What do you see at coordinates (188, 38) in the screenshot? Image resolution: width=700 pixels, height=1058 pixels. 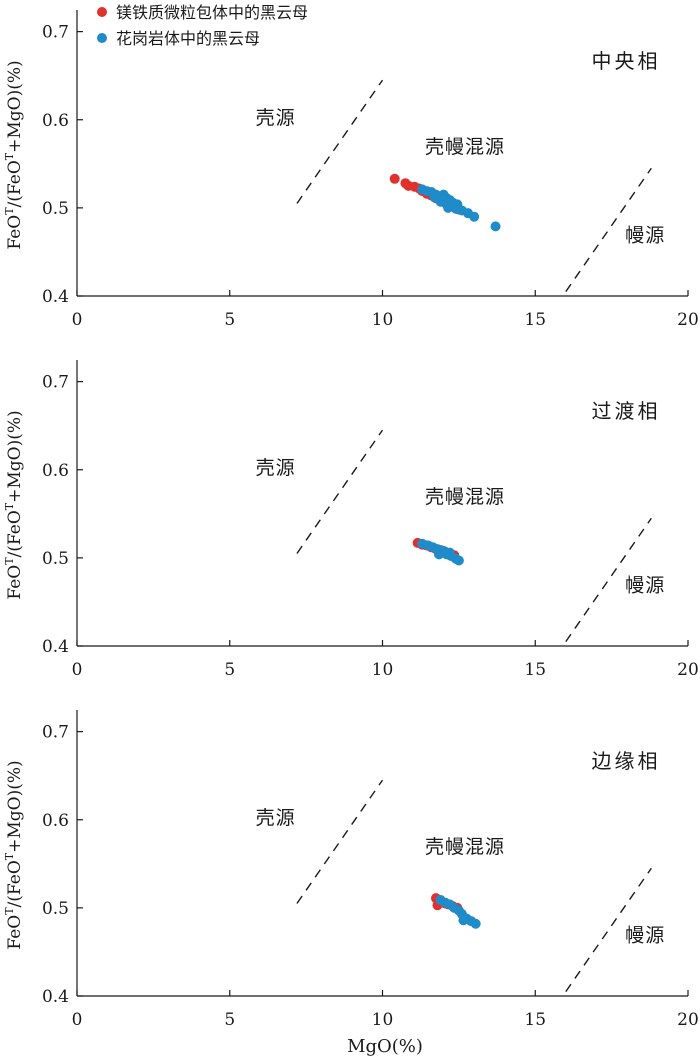 I see `legend-label-granite: 花岗岩体中的黑云母` at bounding box center [188, 38].